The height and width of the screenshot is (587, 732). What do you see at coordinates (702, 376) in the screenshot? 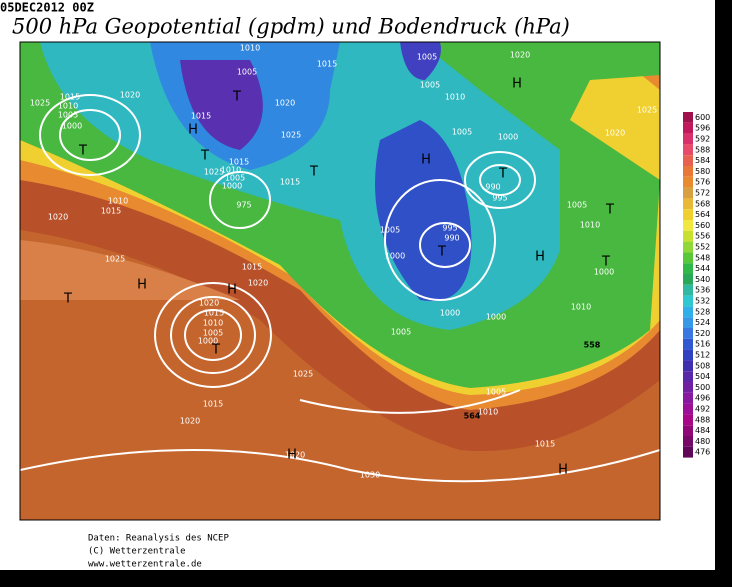
I see `colorbar-label: 504` at bounding box center [702, 376].